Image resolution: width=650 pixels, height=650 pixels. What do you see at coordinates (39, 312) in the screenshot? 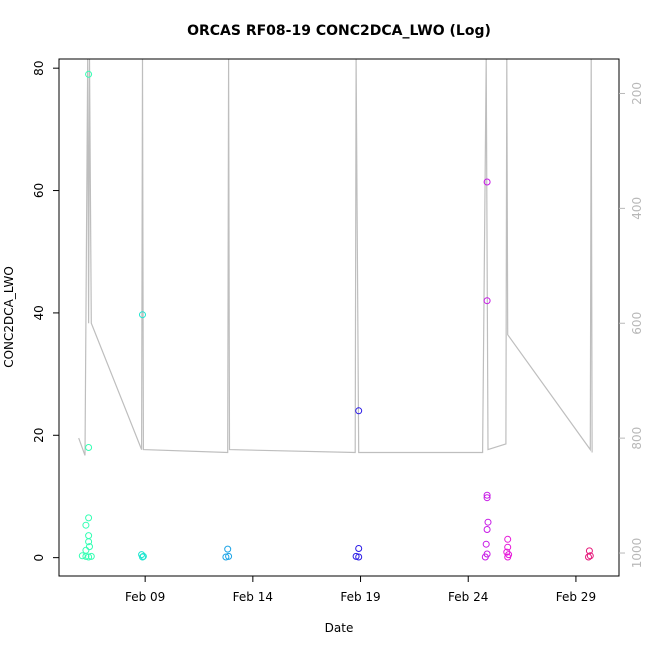
I see `y-tick-label: 40` at bounding box center [39, 312].